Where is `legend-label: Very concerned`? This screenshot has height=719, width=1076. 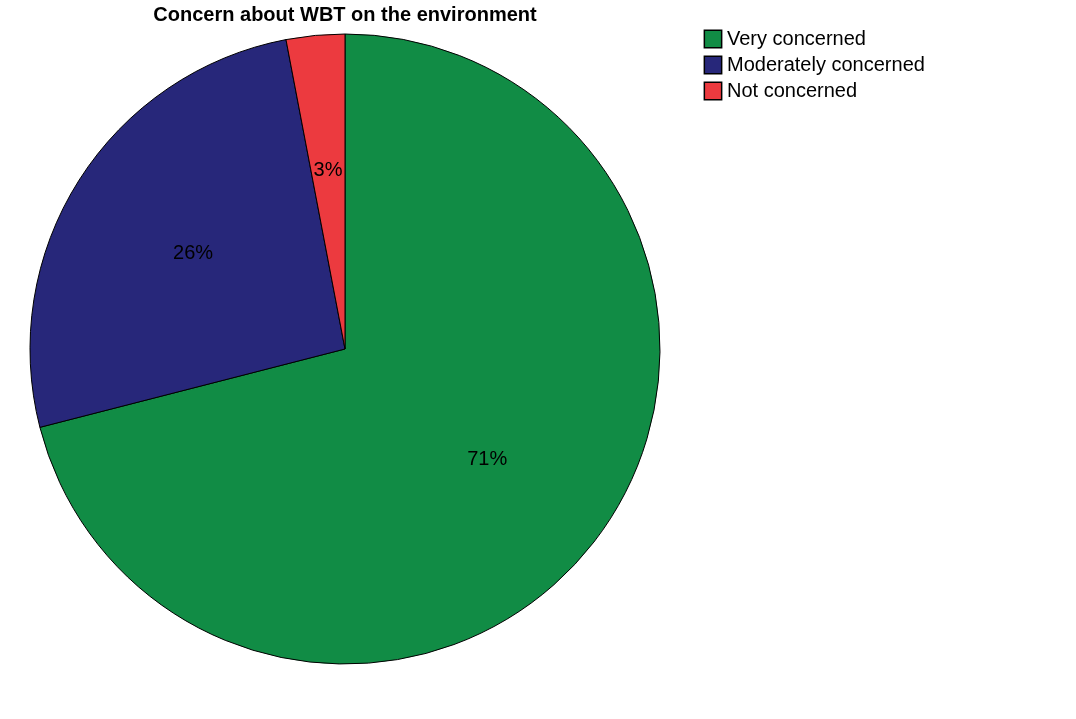
legend-label: Very concerned is located at coordinates (796, 38).